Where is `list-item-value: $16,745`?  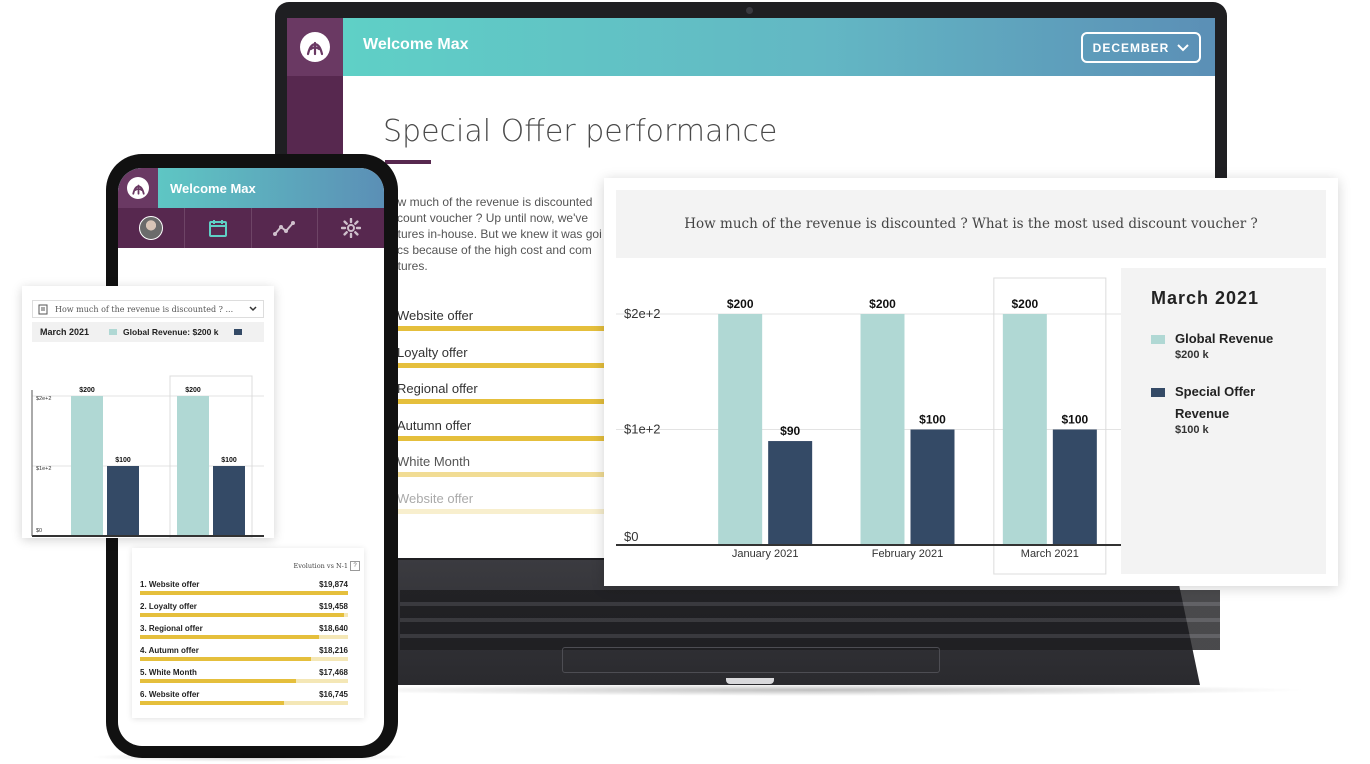 list-item-value: $16,745 is located at coordinates (333, 694).